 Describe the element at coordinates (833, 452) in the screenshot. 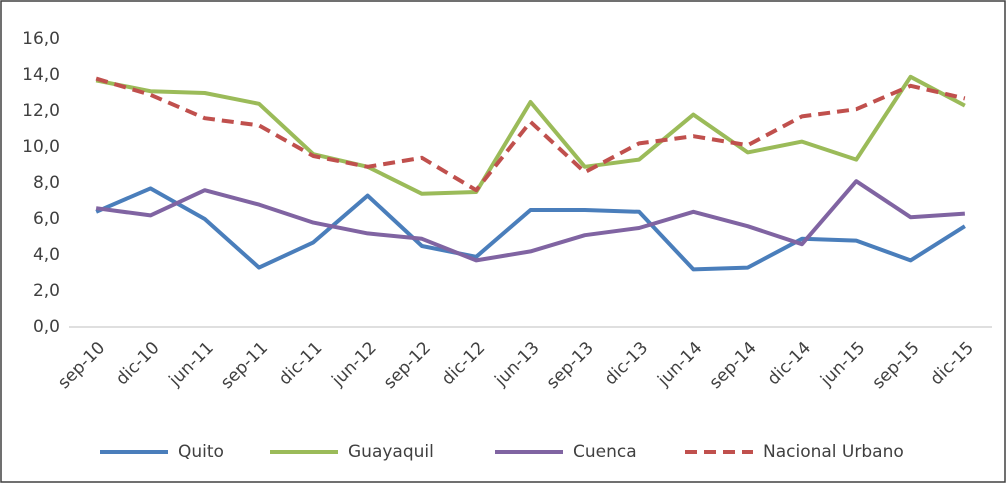

I see `legend-label: Nacional Urbano` at that location.